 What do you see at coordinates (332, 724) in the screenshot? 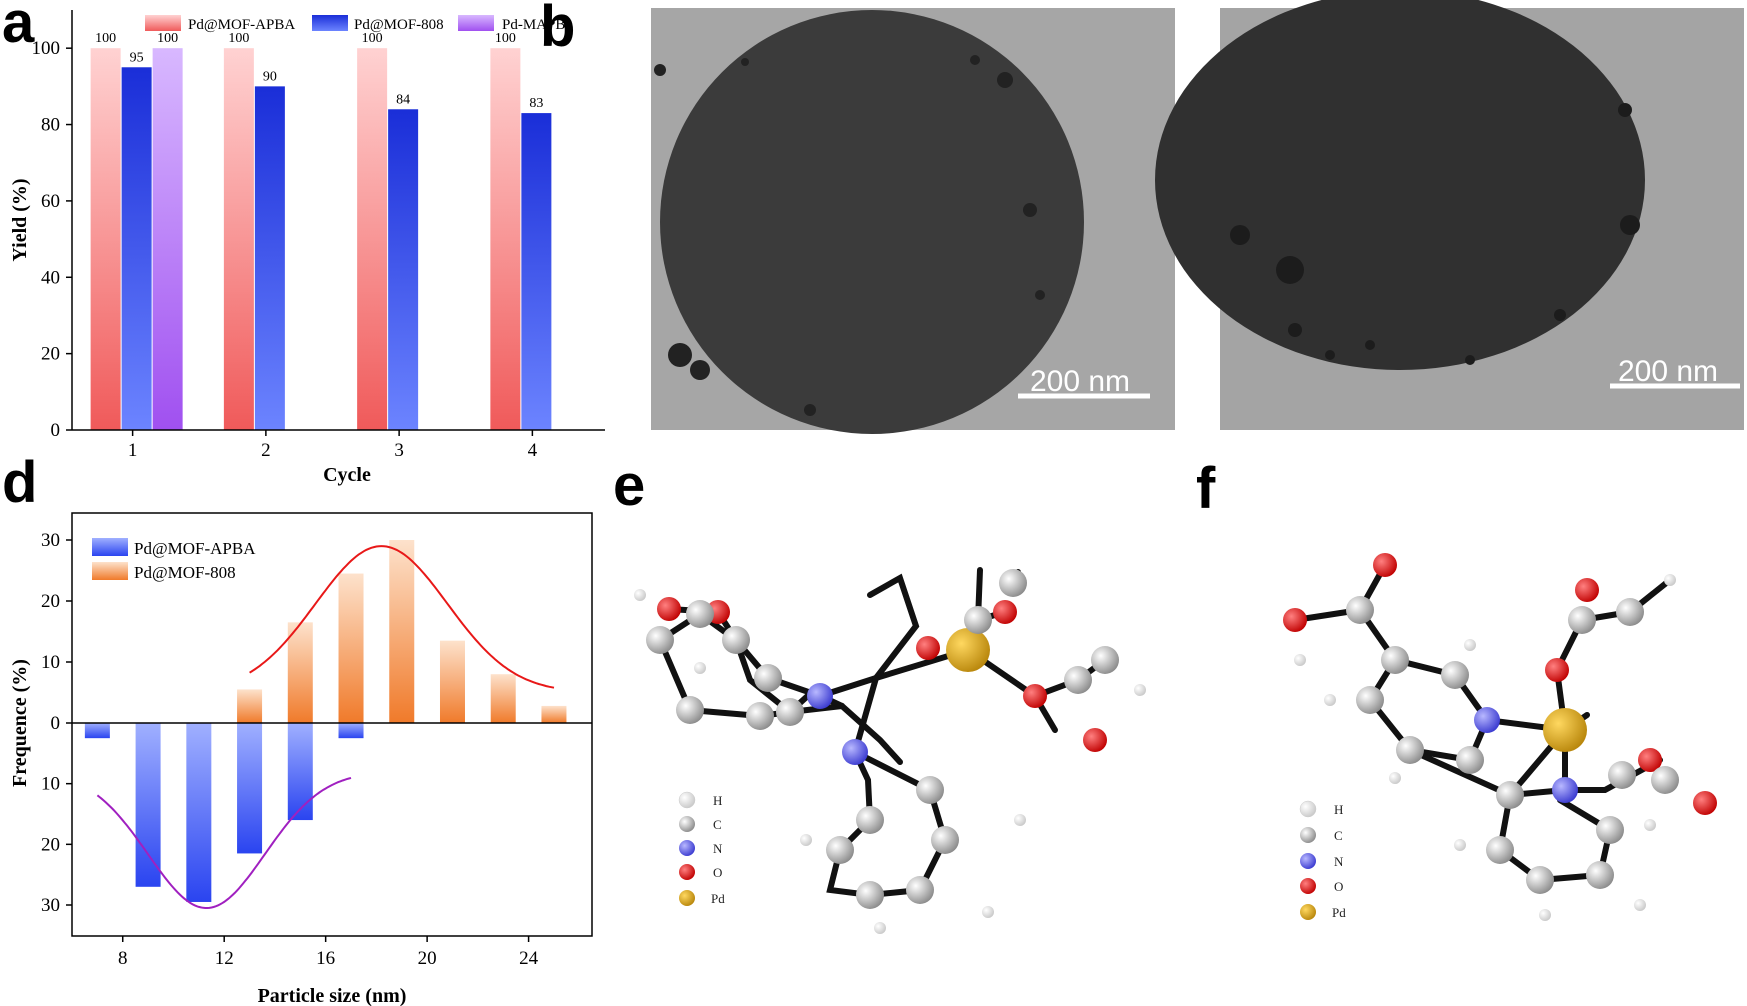
I see `plot-frame` at bounding box center [332, 724].